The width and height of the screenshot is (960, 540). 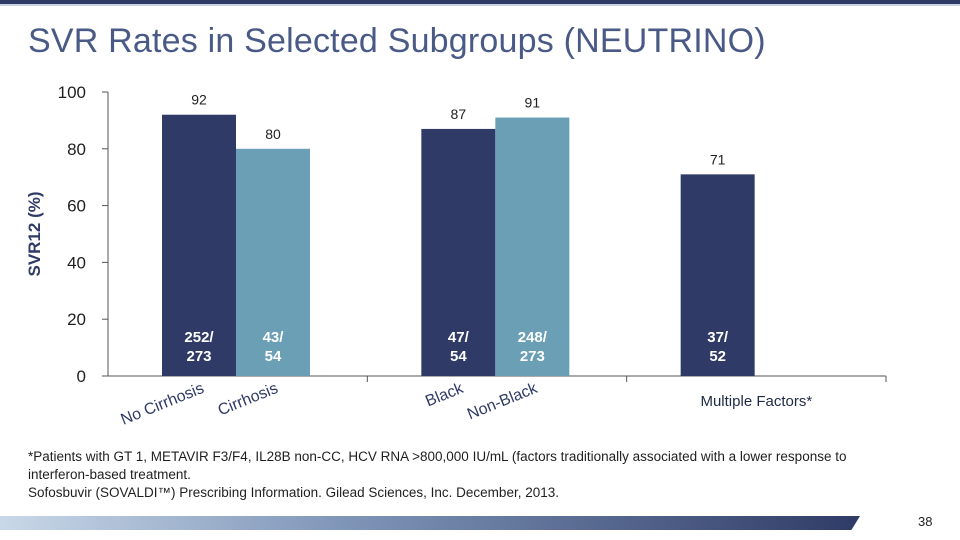 I want to click on top-accent-light, so click(x=480, y=5).